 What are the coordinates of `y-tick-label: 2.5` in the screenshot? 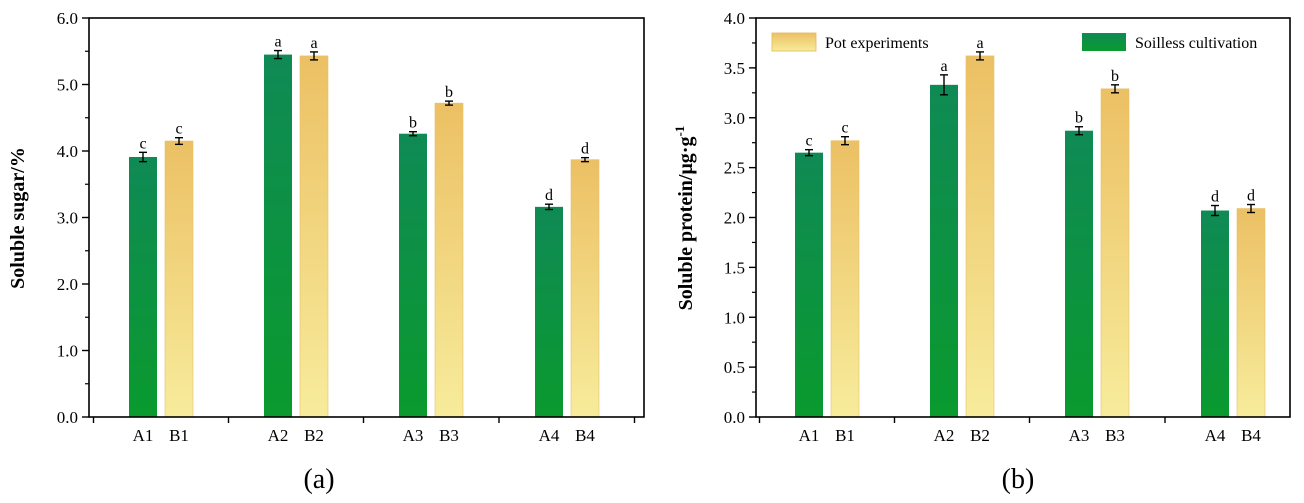 It's located at (734, 168).